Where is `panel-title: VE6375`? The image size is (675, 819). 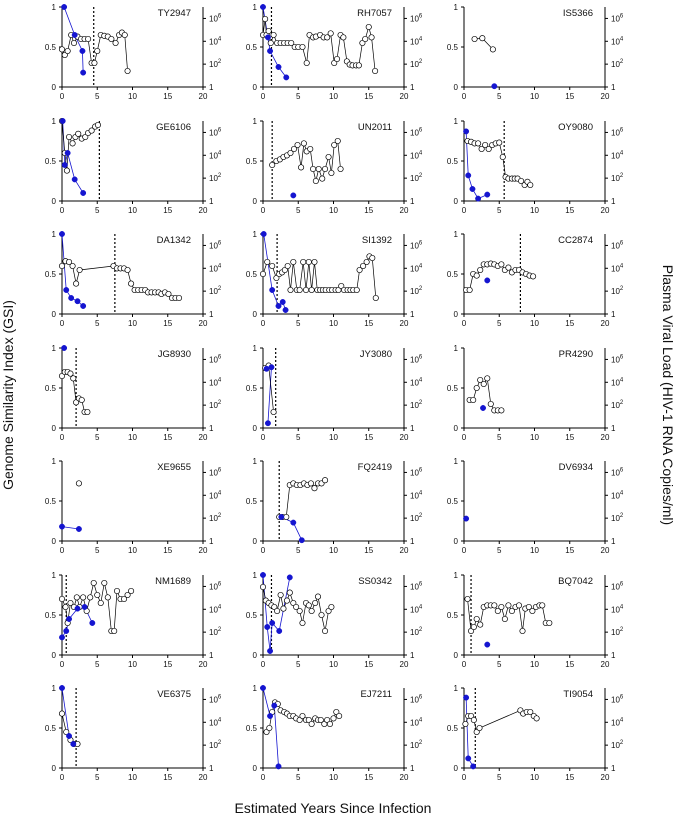 panel-title: VE6375 is located at coordinates (174, 694).